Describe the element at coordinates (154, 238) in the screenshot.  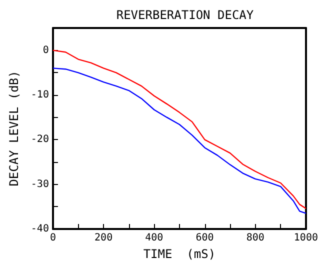
I see `x-tick-label: 400` at that location.